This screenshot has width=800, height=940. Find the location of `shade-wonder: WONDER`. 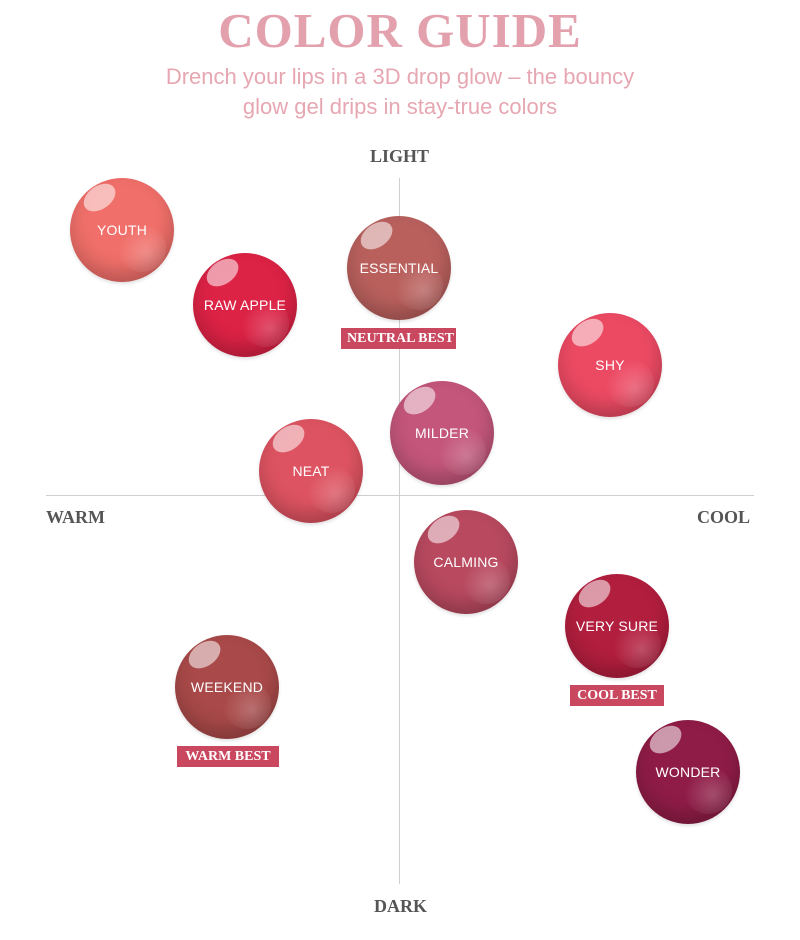

shade-wonder: WONDER is located at coordinates (688, 772).